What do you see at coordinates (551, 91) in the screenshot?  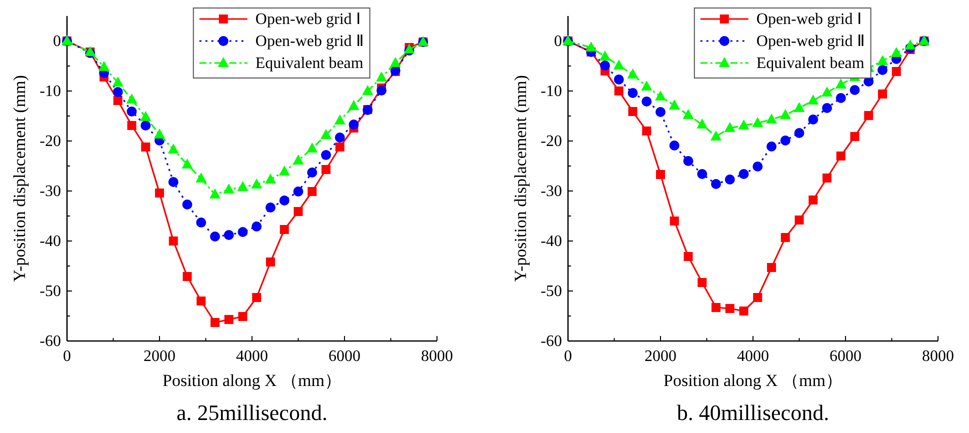 I see `y-tick-label: -10` at bounding box center [551, 91].